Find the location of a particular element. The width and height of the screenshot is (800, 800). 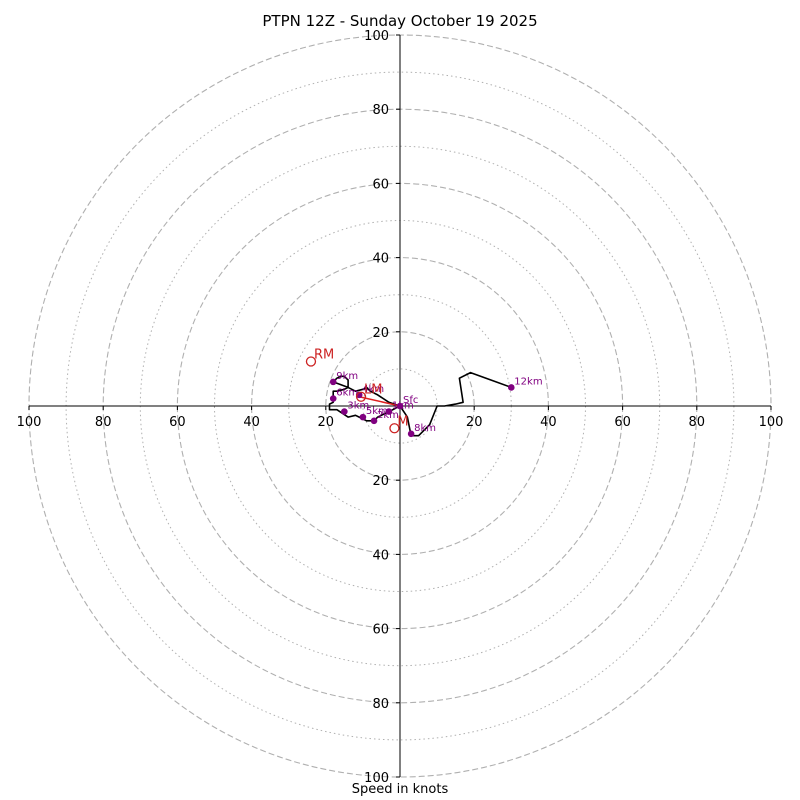

storm-motion-group: RM LM M is located at coordinates (357, 390).